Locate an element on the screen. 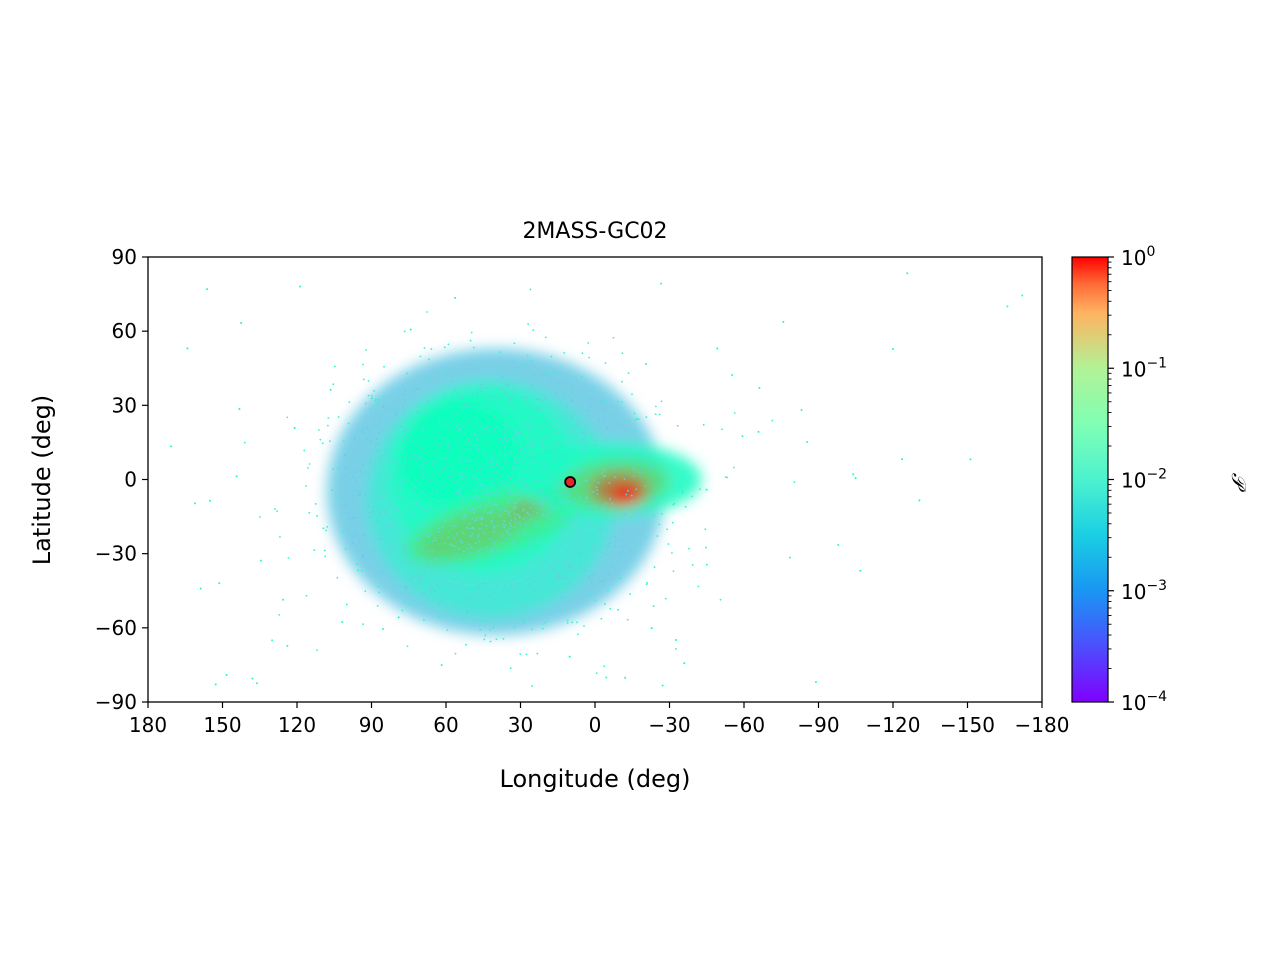  x-tick-label: 180 is located at coordinates (148, 725).